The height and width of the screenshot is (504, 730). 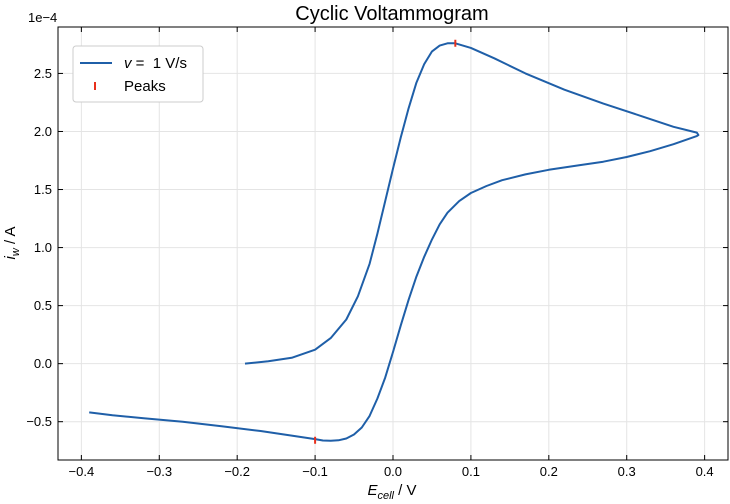 I want to click on x-tick-label: 0.2, so click(x=549, y=471).